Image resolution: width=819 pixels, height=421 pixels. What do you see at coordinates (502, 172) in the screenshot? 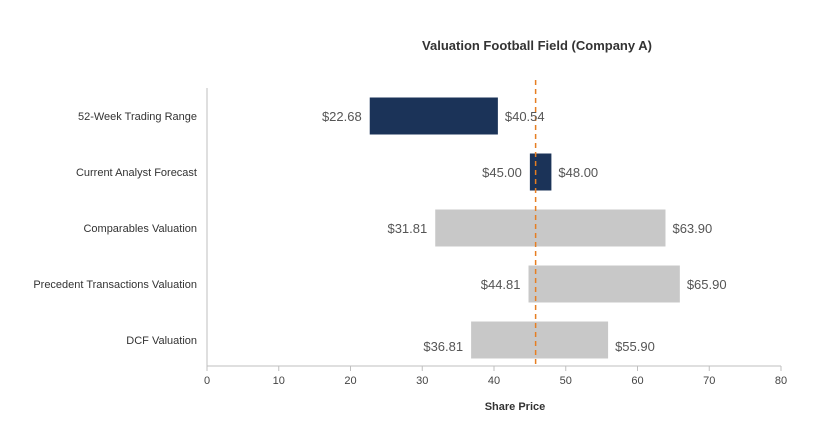
I see `low-value-label: $45.00` at bounding box center [502, 172].